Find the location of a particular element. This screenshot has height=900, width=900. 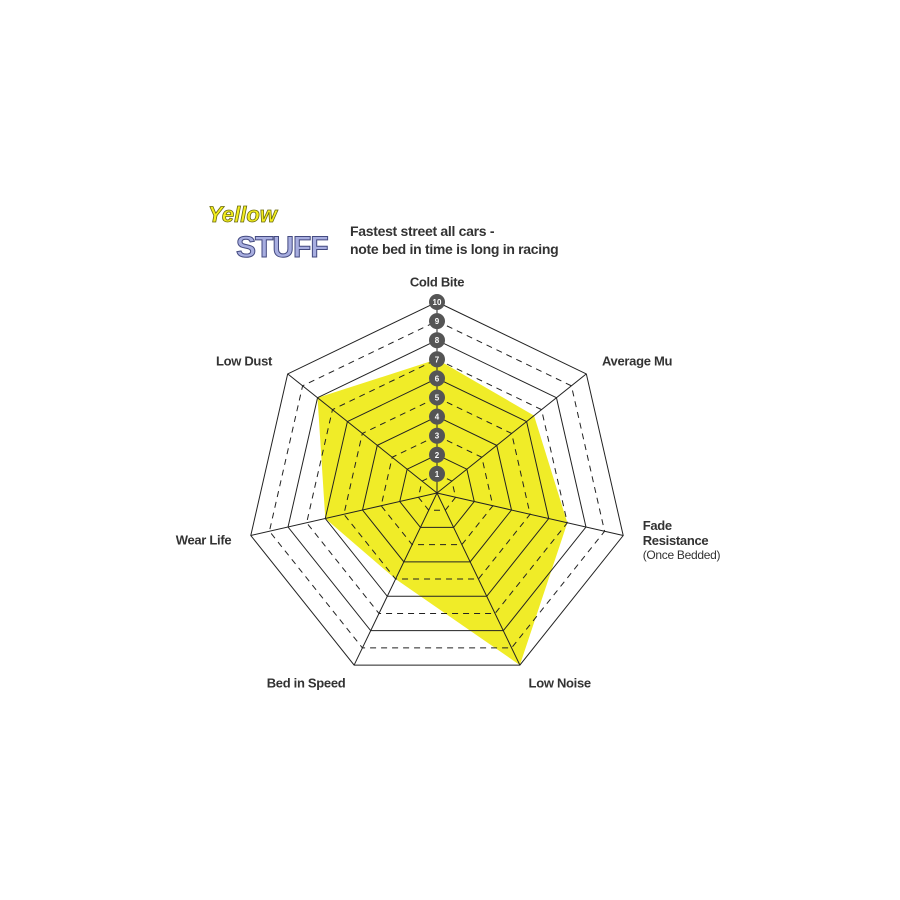

tick-label: 10 is located at coordinates (437, 302).